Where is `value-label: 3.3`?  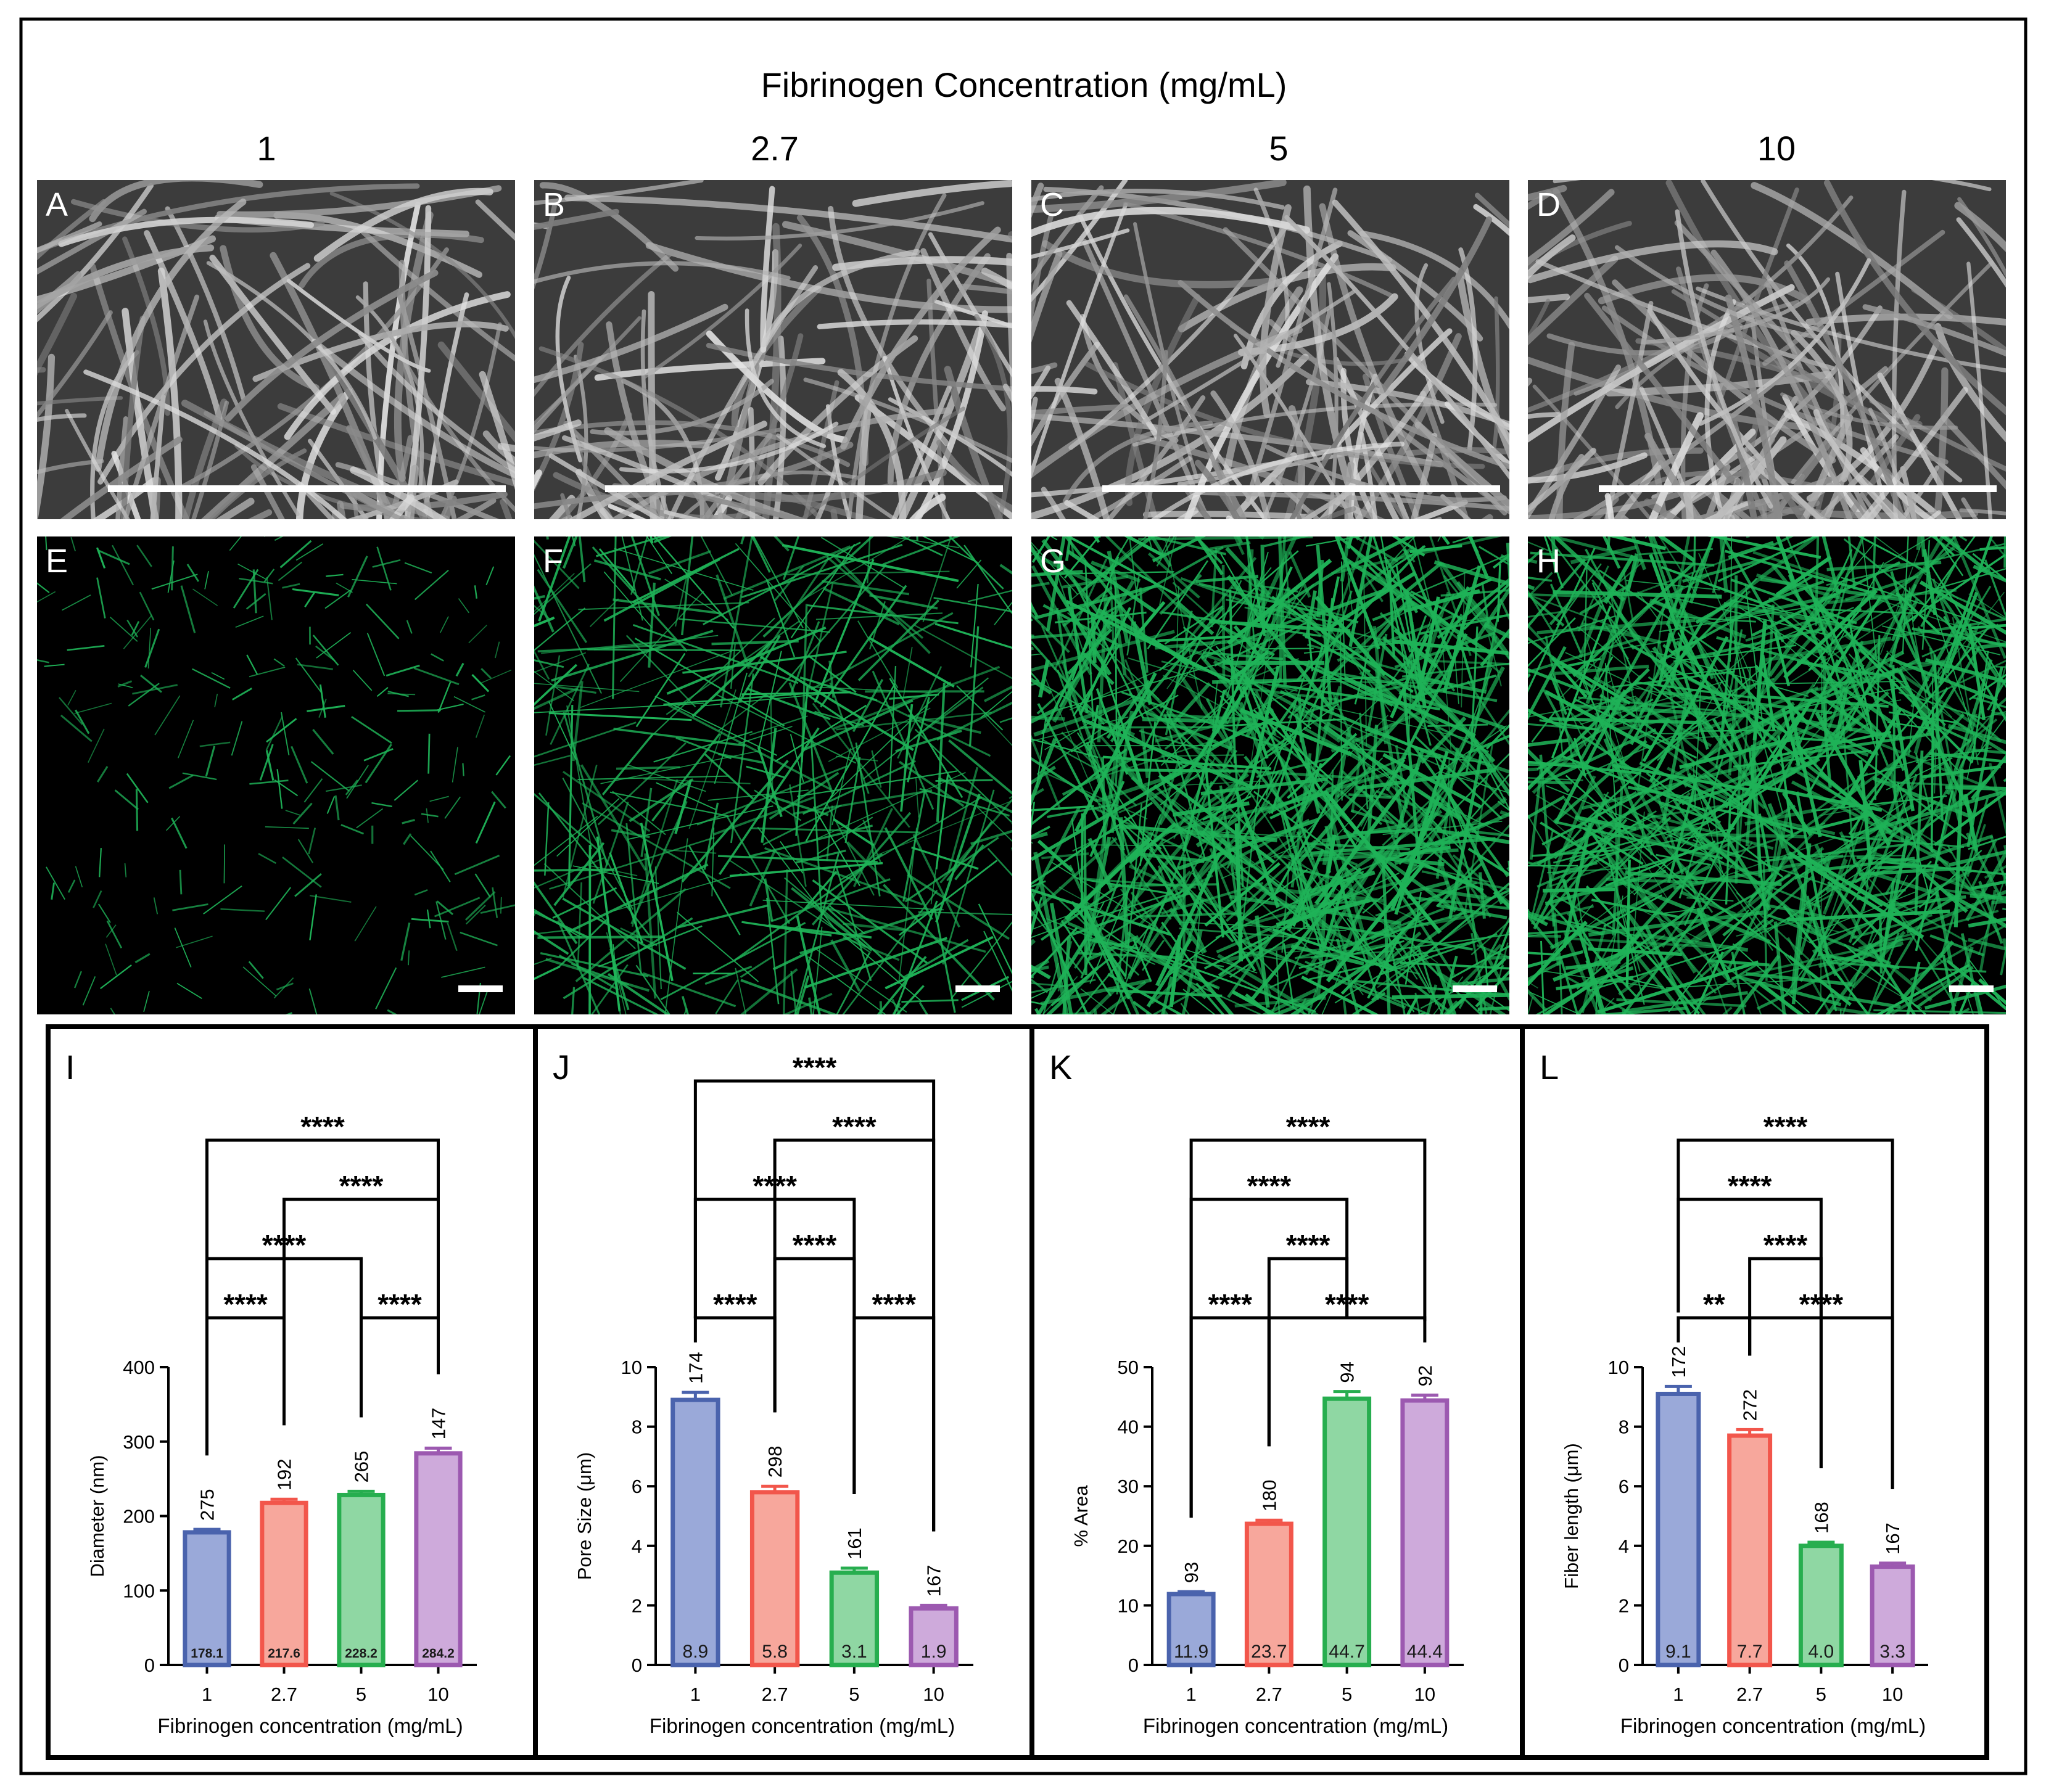 value-label: 3.3 is located at coordinates (1892, 1652).